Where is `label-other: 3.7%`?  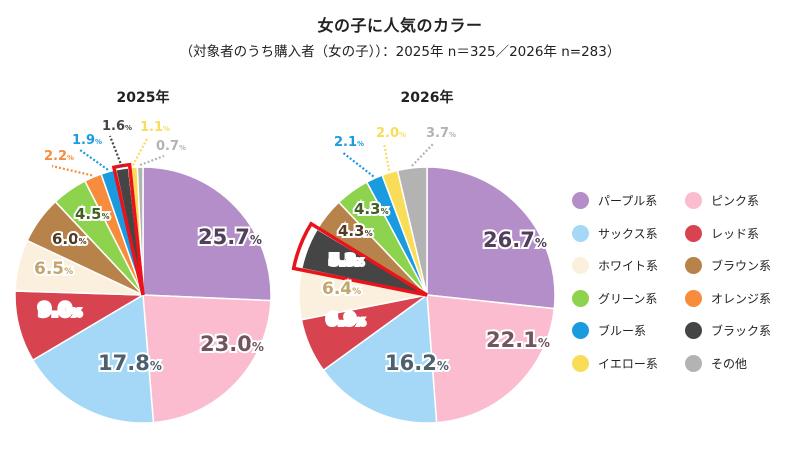 label-other: 3.7% is located at coordinates (441, 133).